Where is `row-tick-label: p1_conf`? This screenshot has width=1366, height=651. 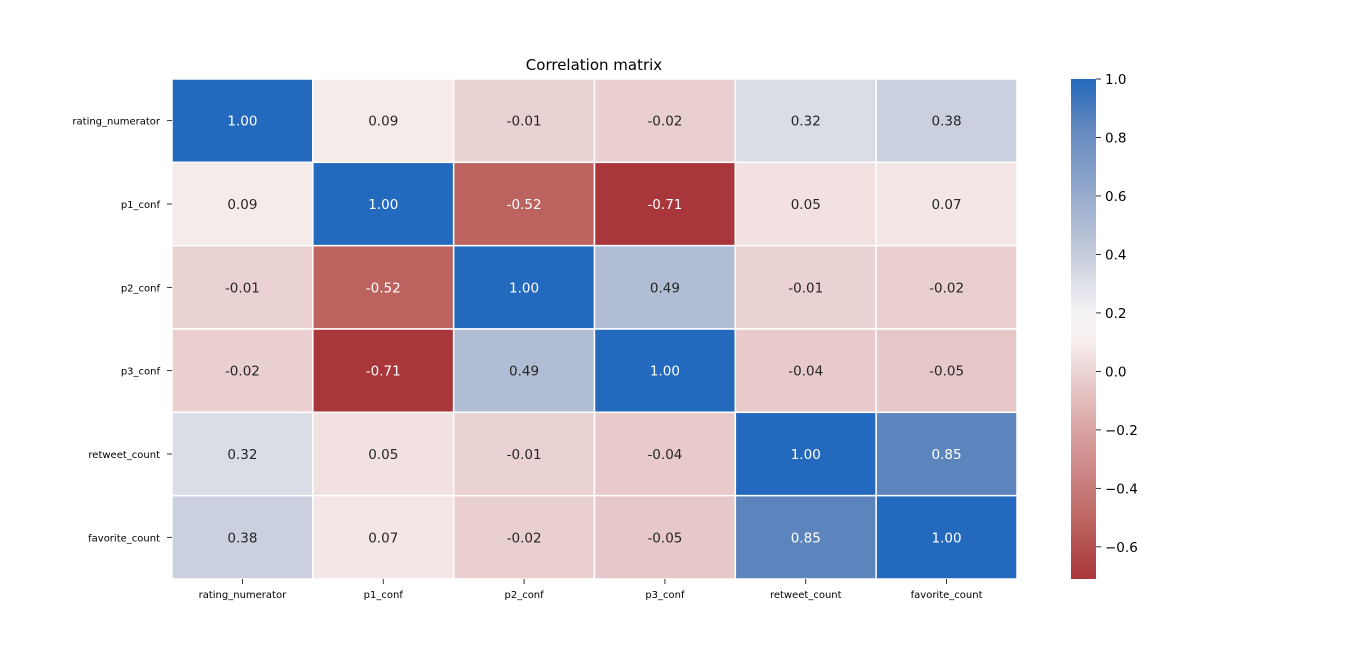 row-tick-label: p1_conf is located at coordinates (141, 205).